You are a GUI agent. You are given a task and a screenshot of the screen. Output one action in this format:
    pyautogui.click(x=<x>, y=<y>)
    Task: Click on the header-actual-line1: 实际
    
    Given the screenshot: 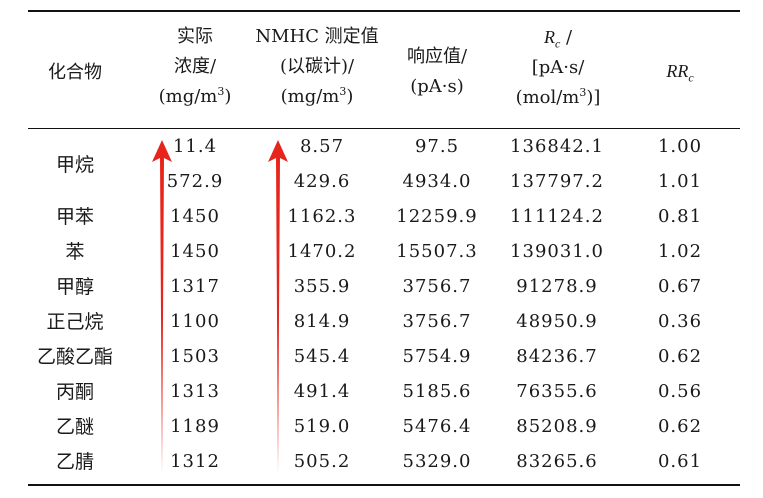 What is the action you would take?
    pyautogui.click(x=195, y=36)
    